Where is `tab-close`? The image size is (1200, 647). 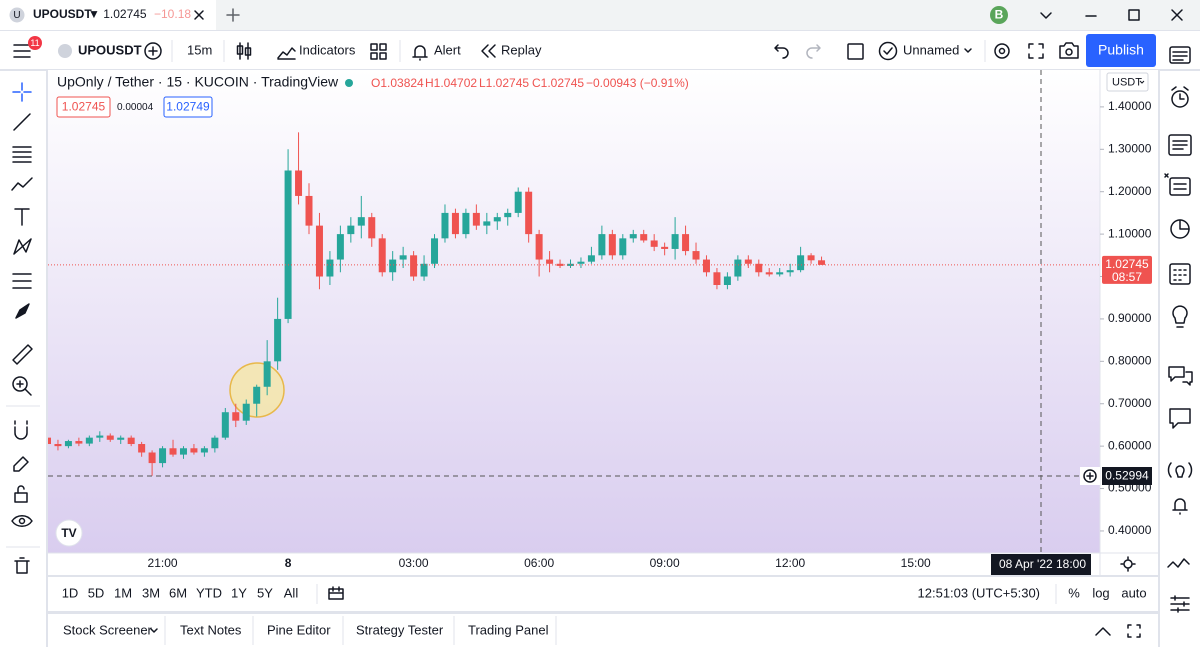
tab-close is located at coordinates (199, 15).